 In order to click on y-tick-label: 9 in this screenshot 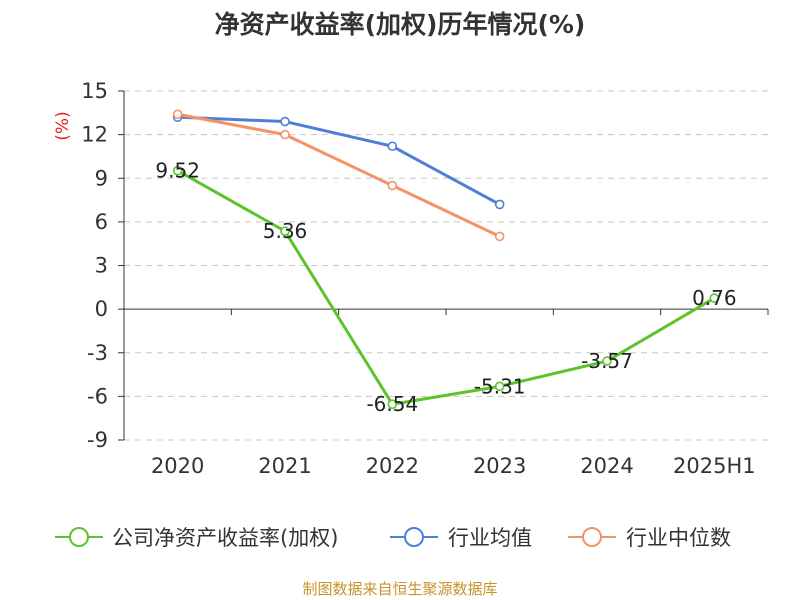, I will do `click(101, 178)`.